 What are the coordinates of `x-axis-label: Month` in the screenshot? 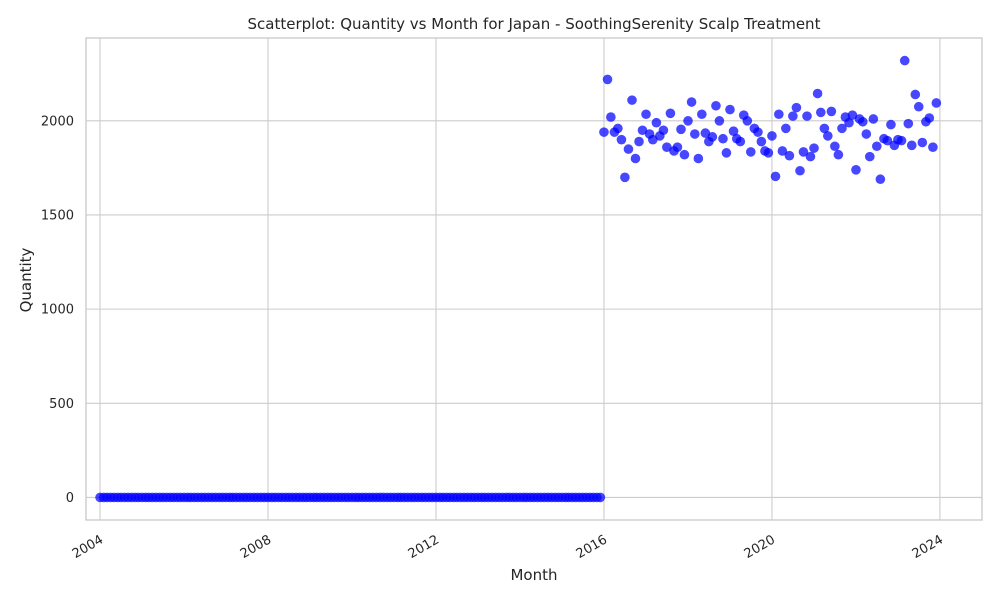 It's located at (533, 575).